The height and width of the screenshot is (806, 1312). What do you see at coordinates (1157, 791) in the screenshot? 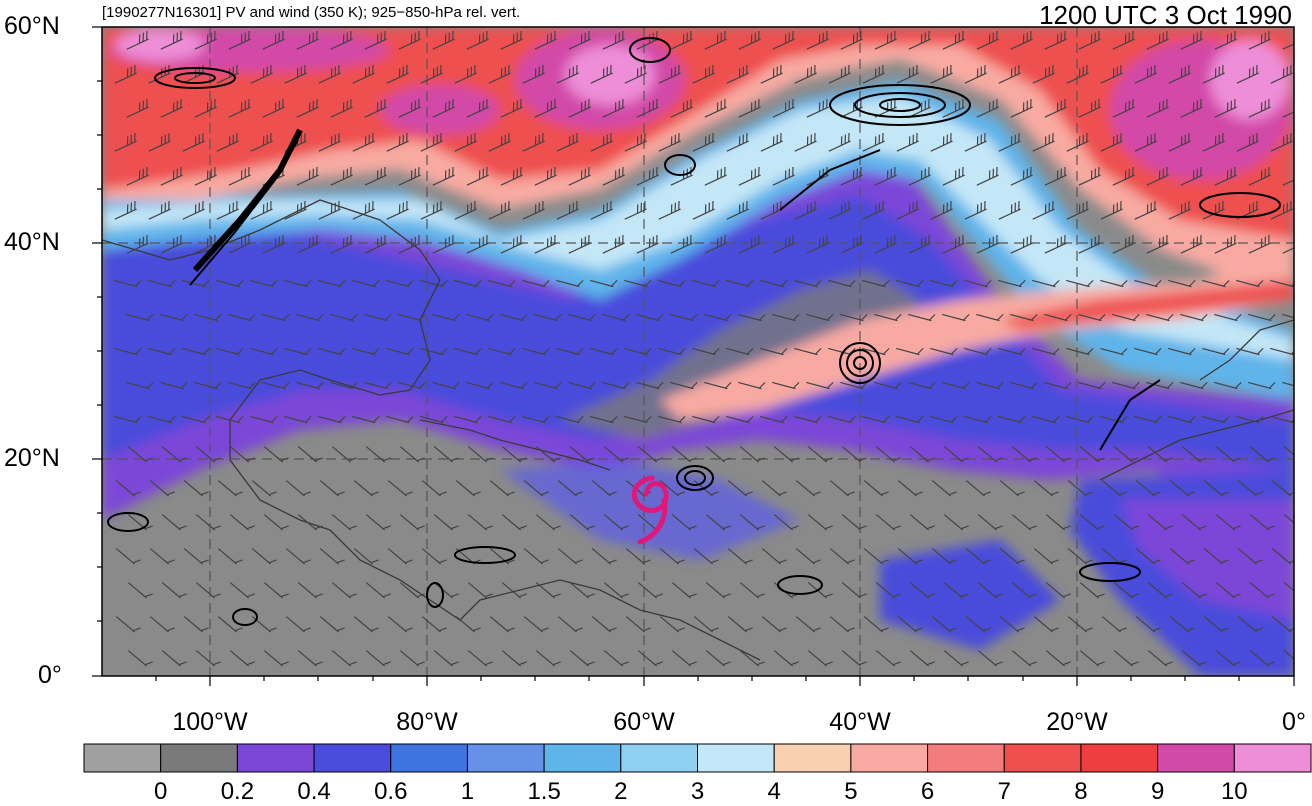
I see `colorbar-label: 9` at bounding box center [1157, 791].